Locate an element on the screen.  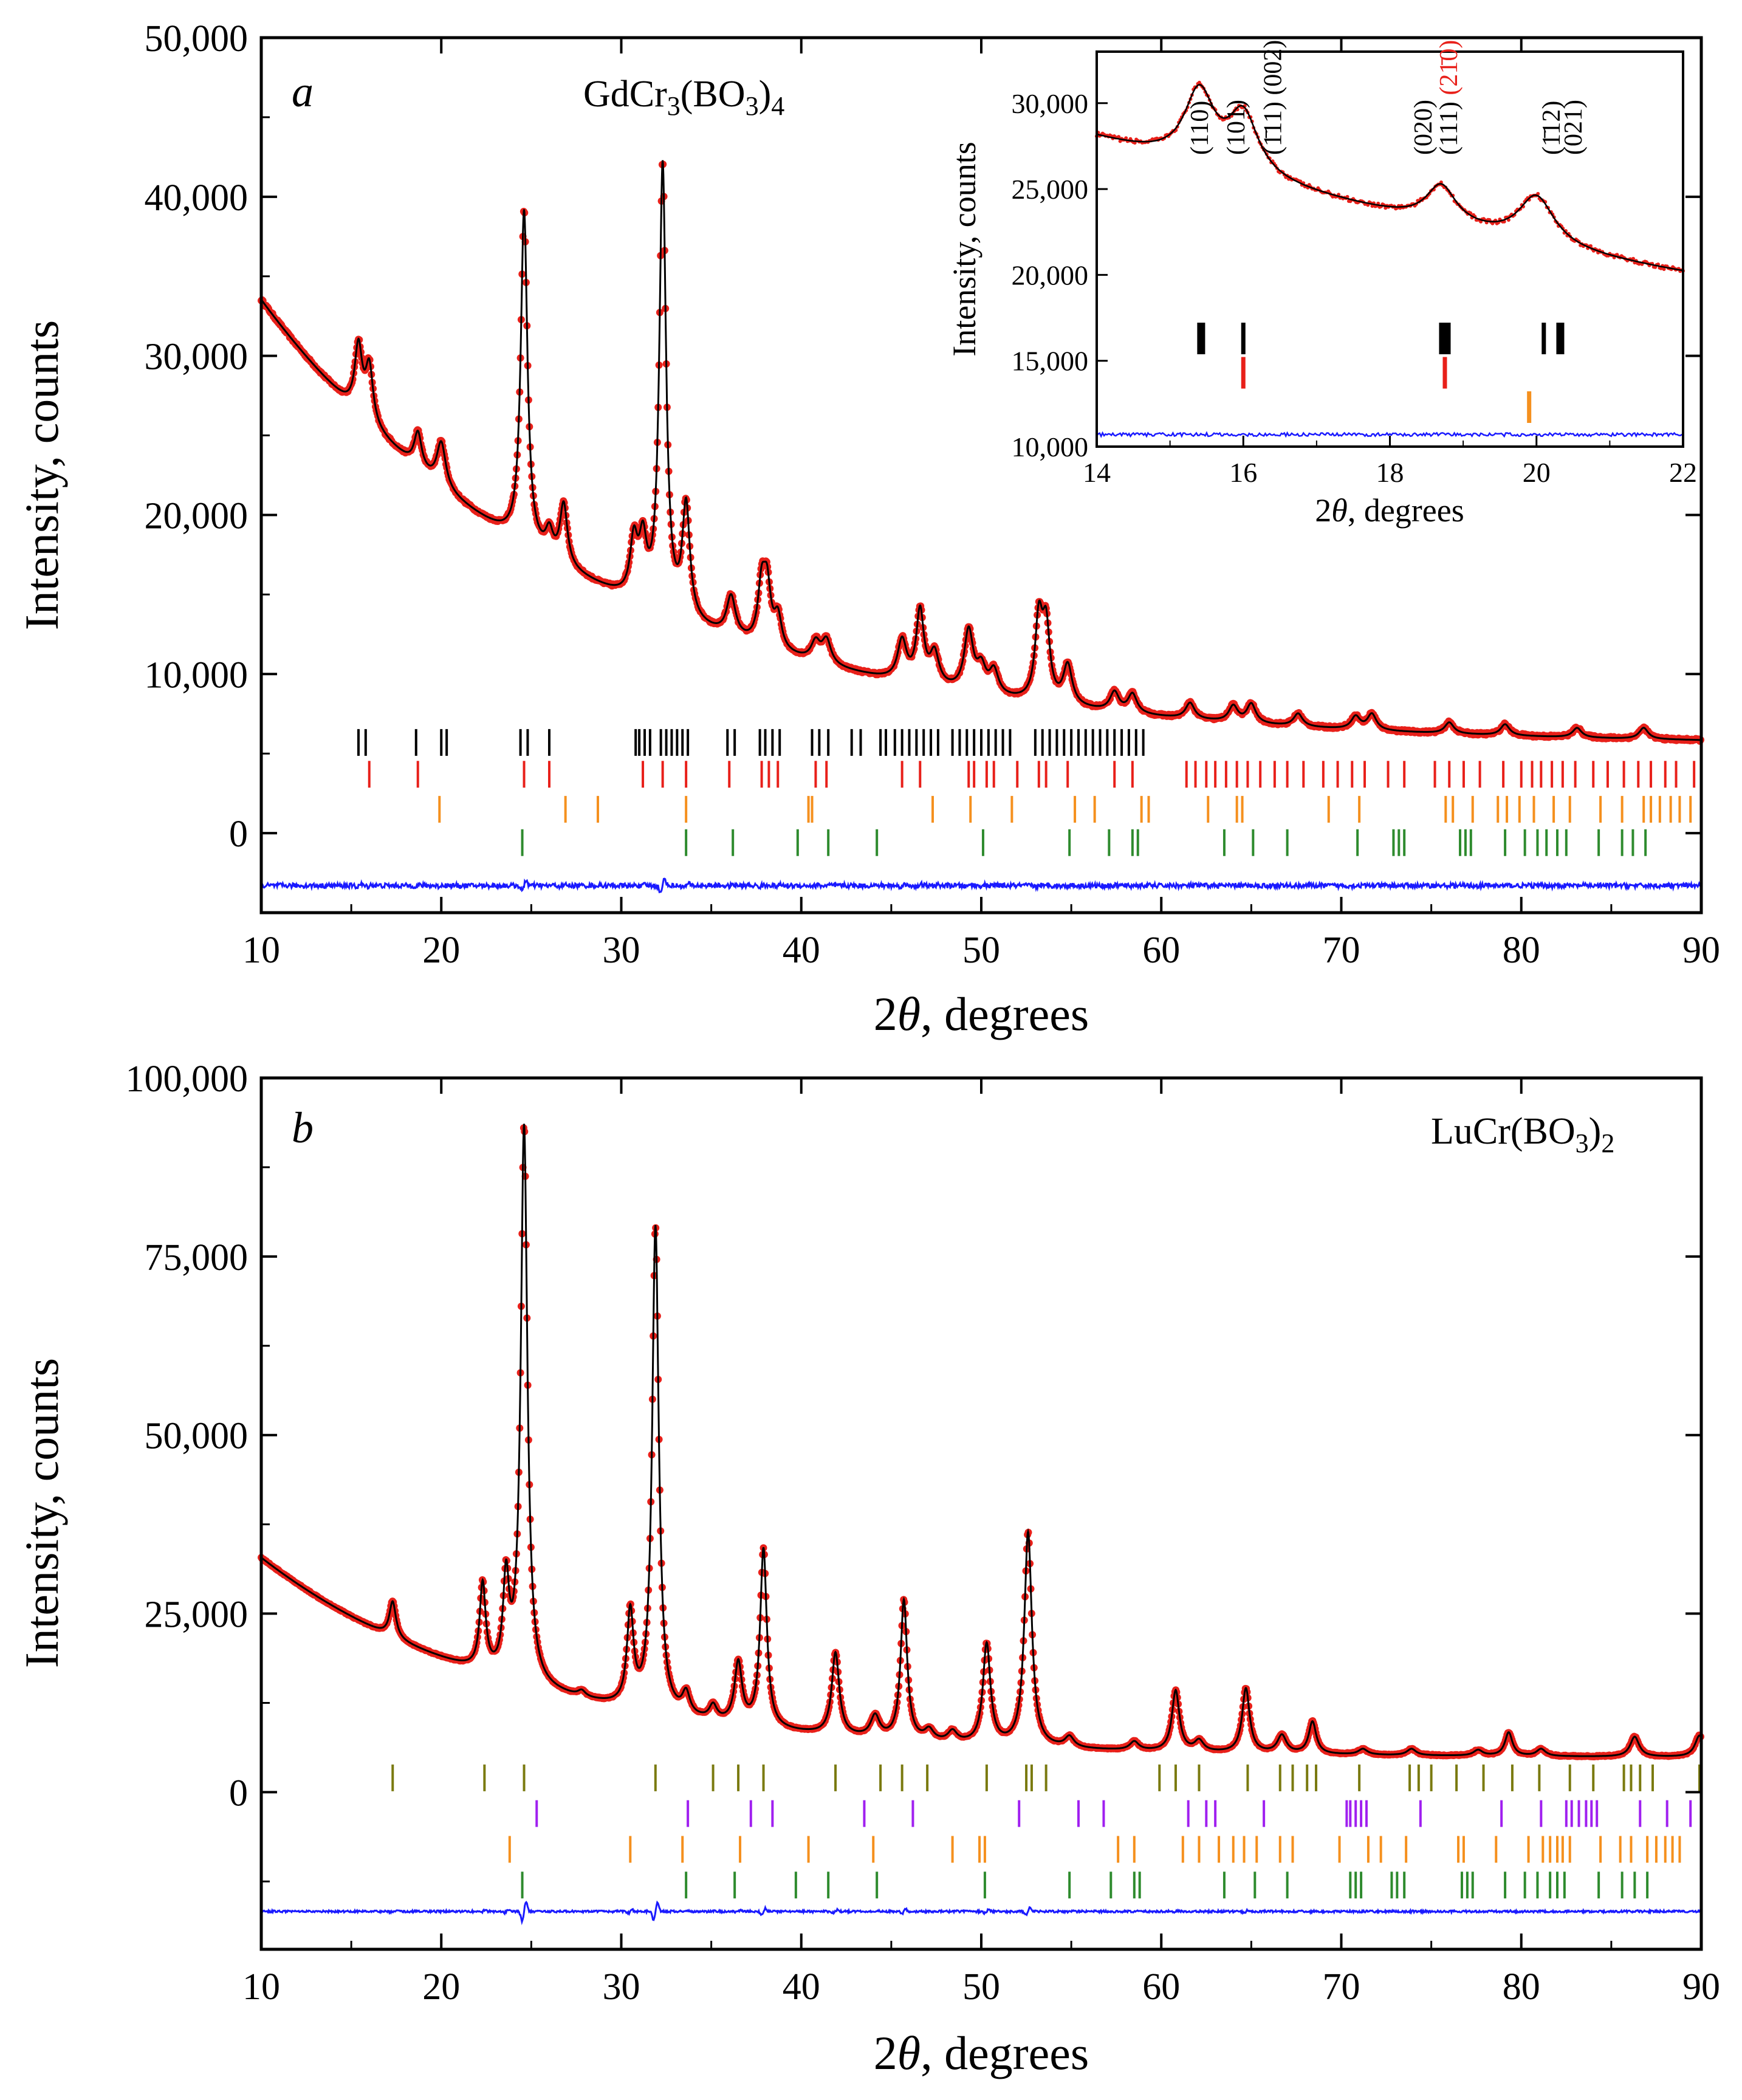
panel-a-xlabel: 2θ, degrees is located at coordinates (981, 1013).